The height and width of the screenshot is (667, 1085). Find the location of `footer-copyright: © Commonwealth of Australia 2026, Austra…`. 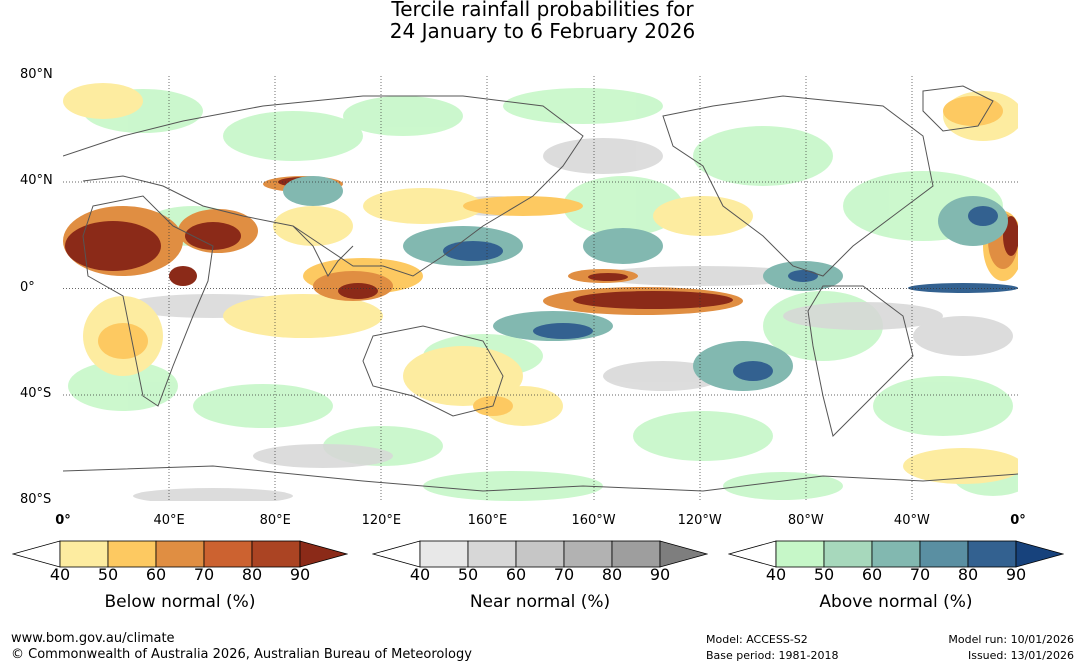

footer-copyright: © Commonwealth of Australia 2026, Austra… is located at coordinates (241, 654).